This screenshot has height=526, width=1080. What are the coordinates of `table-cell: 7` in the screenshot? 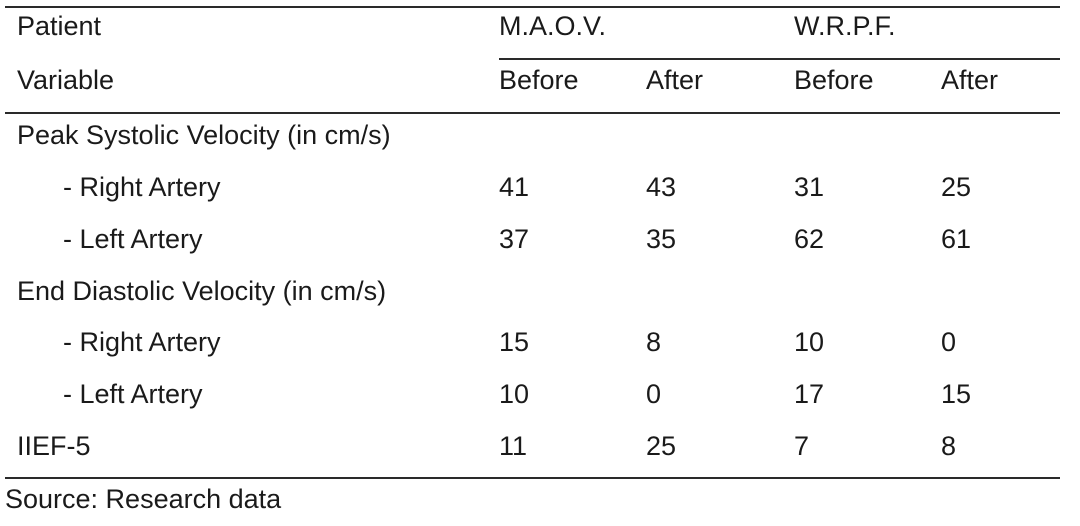 It's located at (802, 446).